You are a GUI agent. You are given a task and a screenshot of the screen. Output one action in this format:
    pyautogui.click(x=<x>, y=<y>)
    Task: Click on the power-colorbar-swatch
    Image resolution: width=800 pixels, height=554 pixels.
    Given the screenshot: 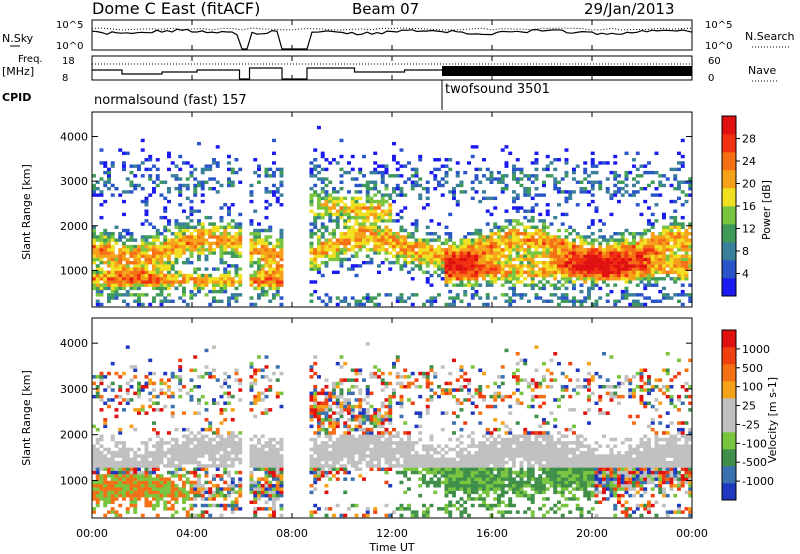 What is the action you would take?
    pyautogui.click(x=729, y=143)
    